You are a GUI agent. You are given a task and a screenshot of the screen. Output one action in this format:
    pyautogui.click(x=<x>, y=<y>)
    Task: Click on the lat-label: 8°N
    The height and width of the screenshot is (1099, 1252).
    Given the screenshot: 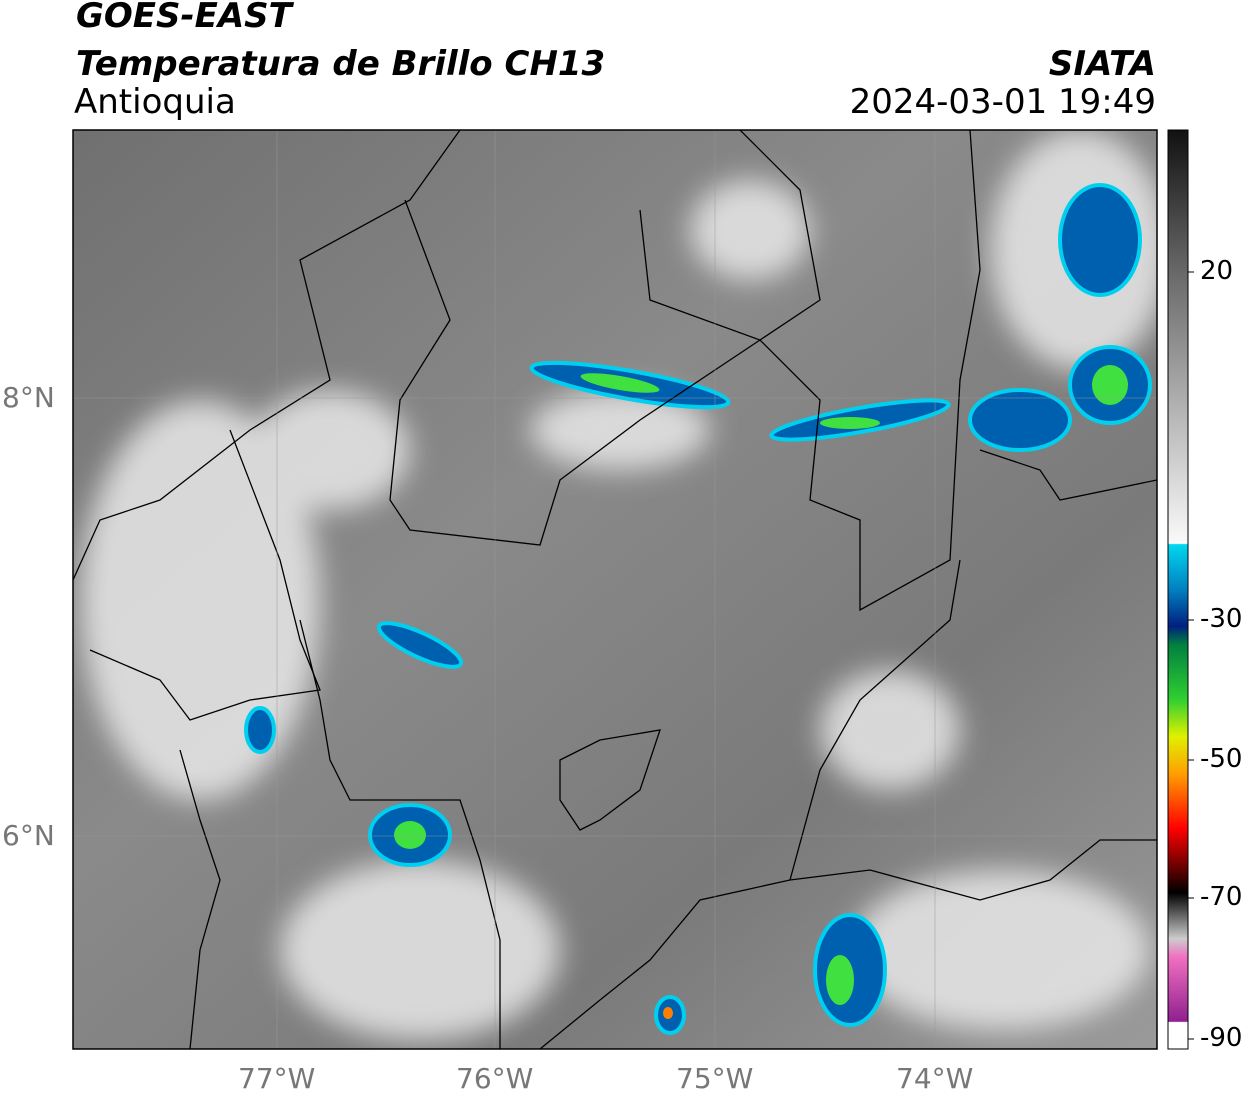 What is the action you would take?
    pyautogui.click(x=28, y=397)
    